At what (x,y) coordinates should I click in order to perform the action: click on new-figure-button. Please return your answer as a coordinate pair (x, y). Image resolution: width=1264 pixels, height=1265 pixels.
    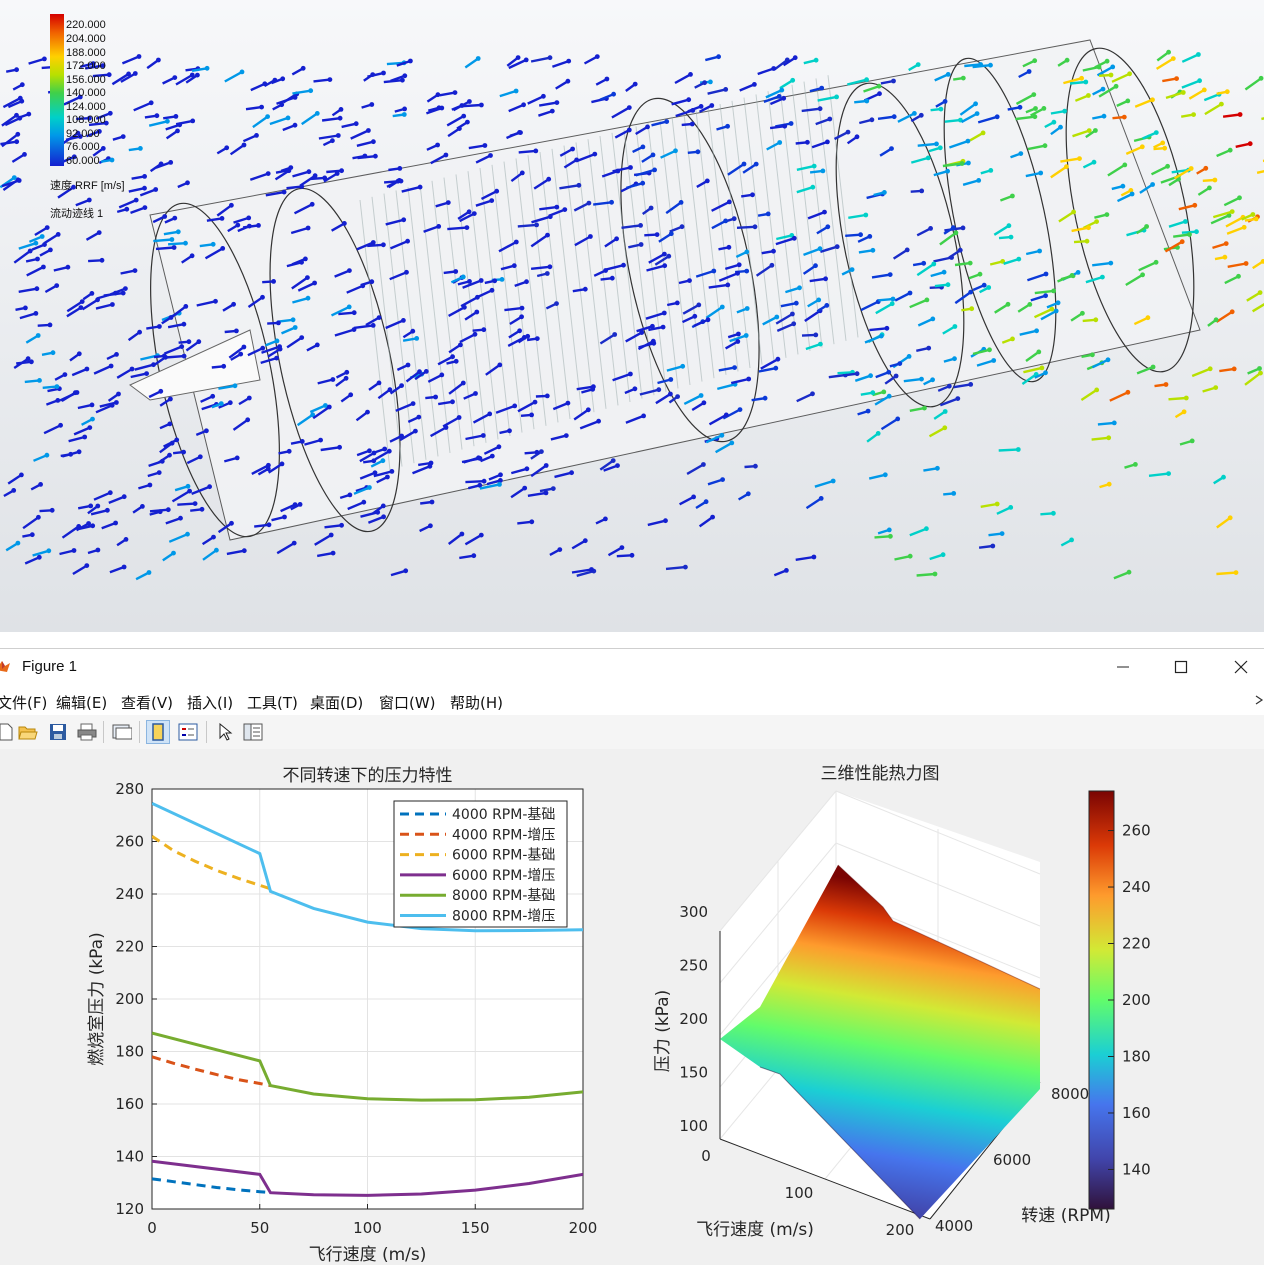
    Looking at the image, I should click on (9, 732).